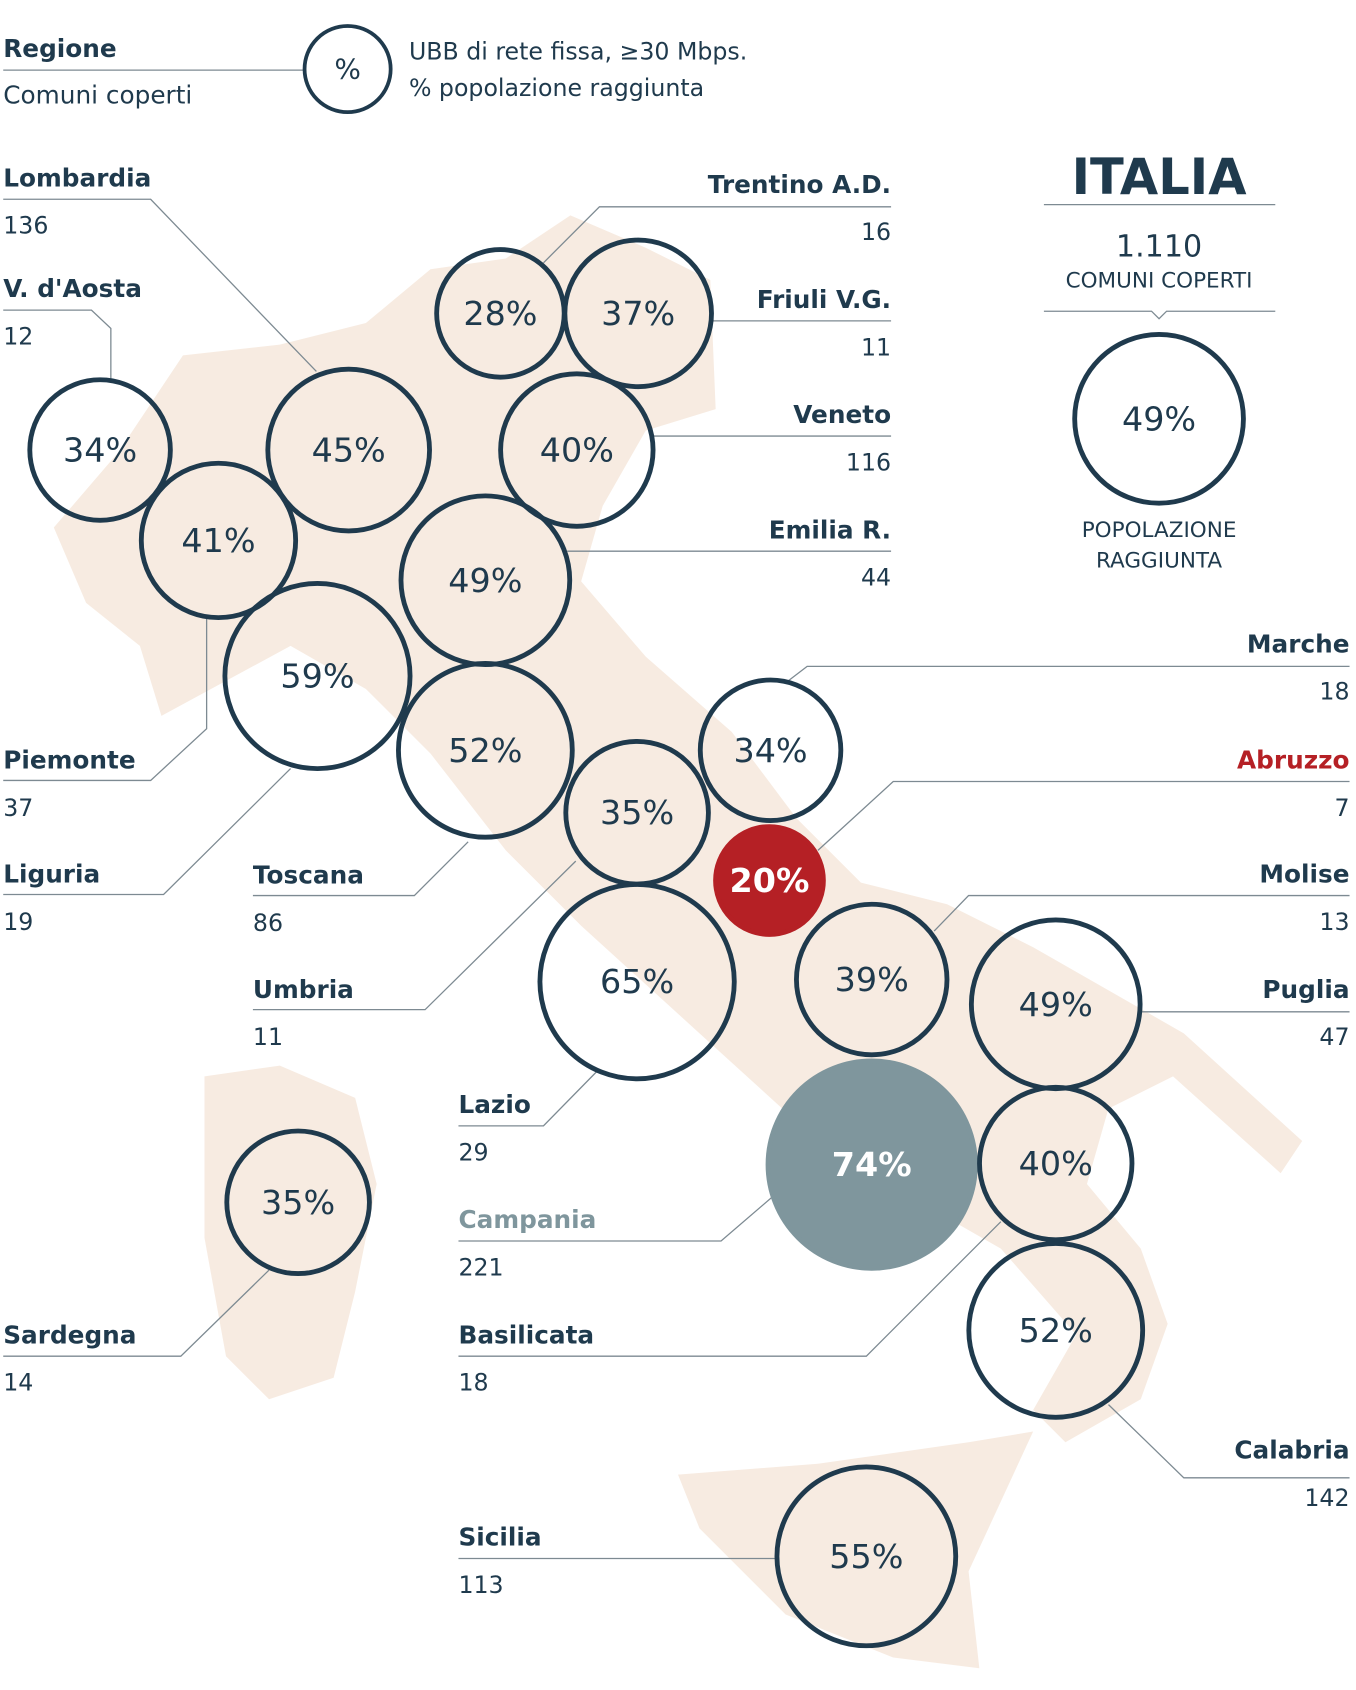  Describe the element at coordinates (499, 1537) in the screenshot. I see `region-name: Sicilia` at that location.